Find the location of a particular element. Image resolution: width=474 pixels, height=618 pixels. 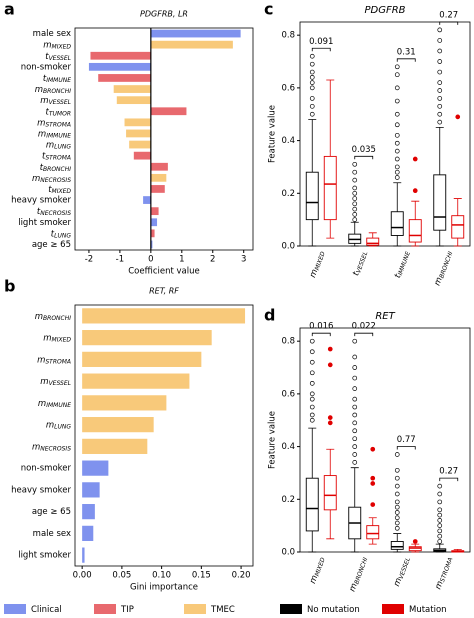

legend-label: TMEC is located at coordinates (222, 610).